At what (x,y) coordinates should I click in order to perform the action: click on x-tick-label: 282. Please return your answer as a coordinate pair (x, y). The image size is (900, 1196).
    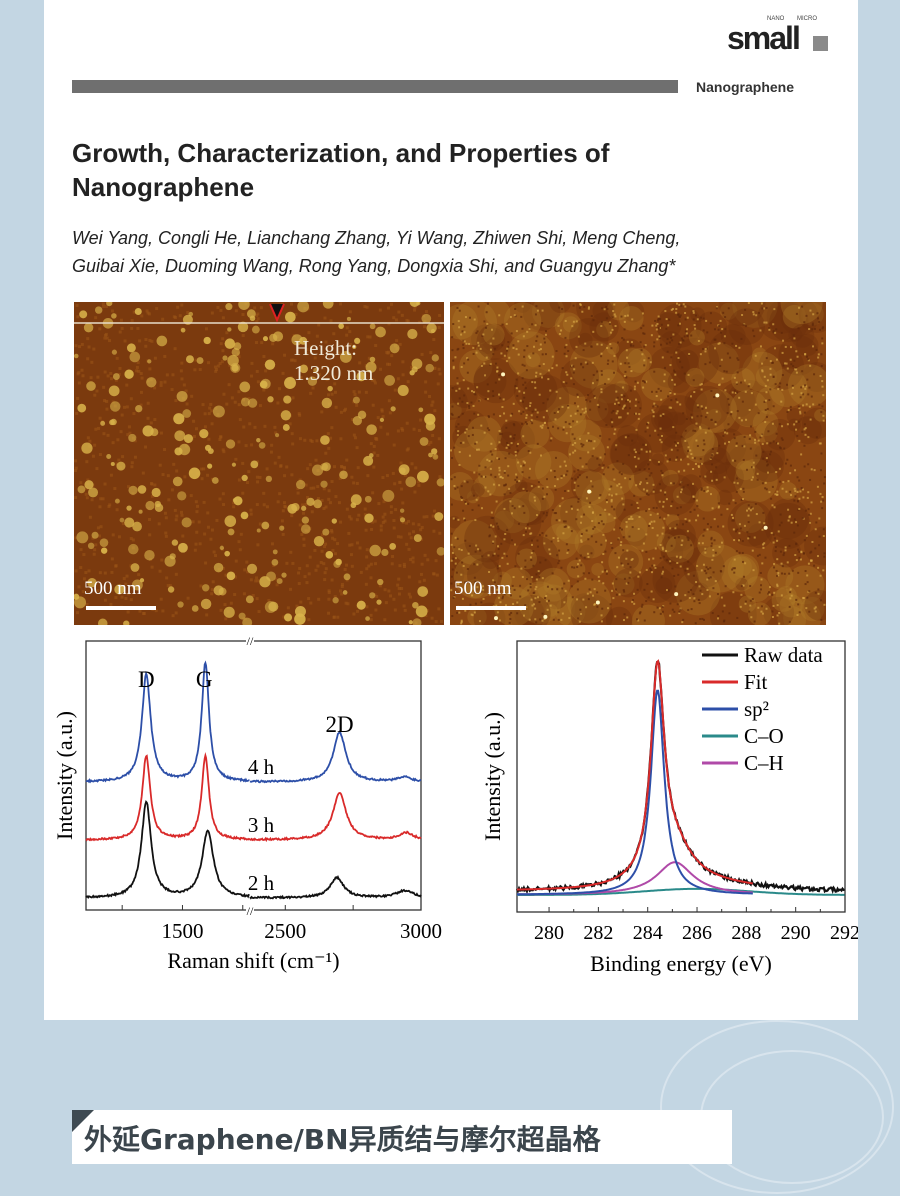
    Looking at the image, I should click on (598, 933).